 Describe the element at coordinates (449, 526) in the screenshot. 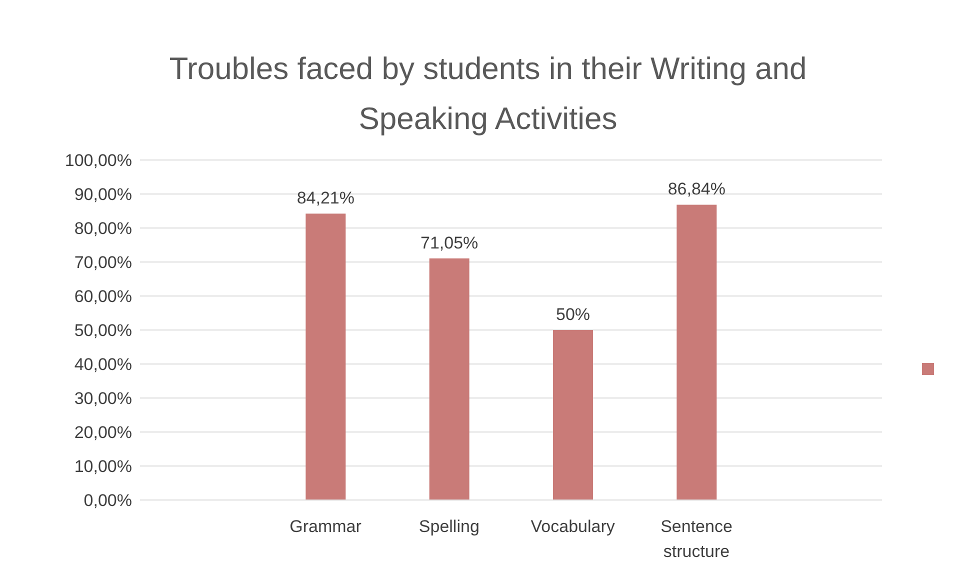

I see `x-tick-label: Spelling` at that location.